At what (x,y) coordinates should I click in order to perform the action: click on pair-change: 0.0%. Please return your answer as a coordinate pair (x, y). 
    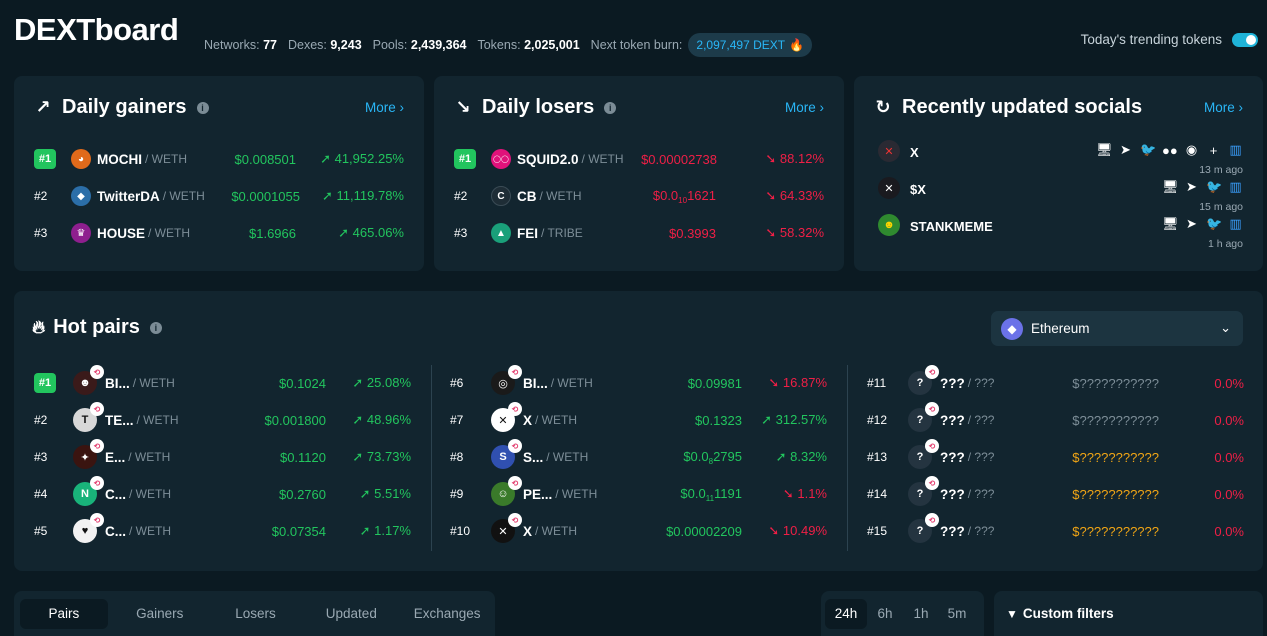
    Looking at the image, I should click on (1229, 494).